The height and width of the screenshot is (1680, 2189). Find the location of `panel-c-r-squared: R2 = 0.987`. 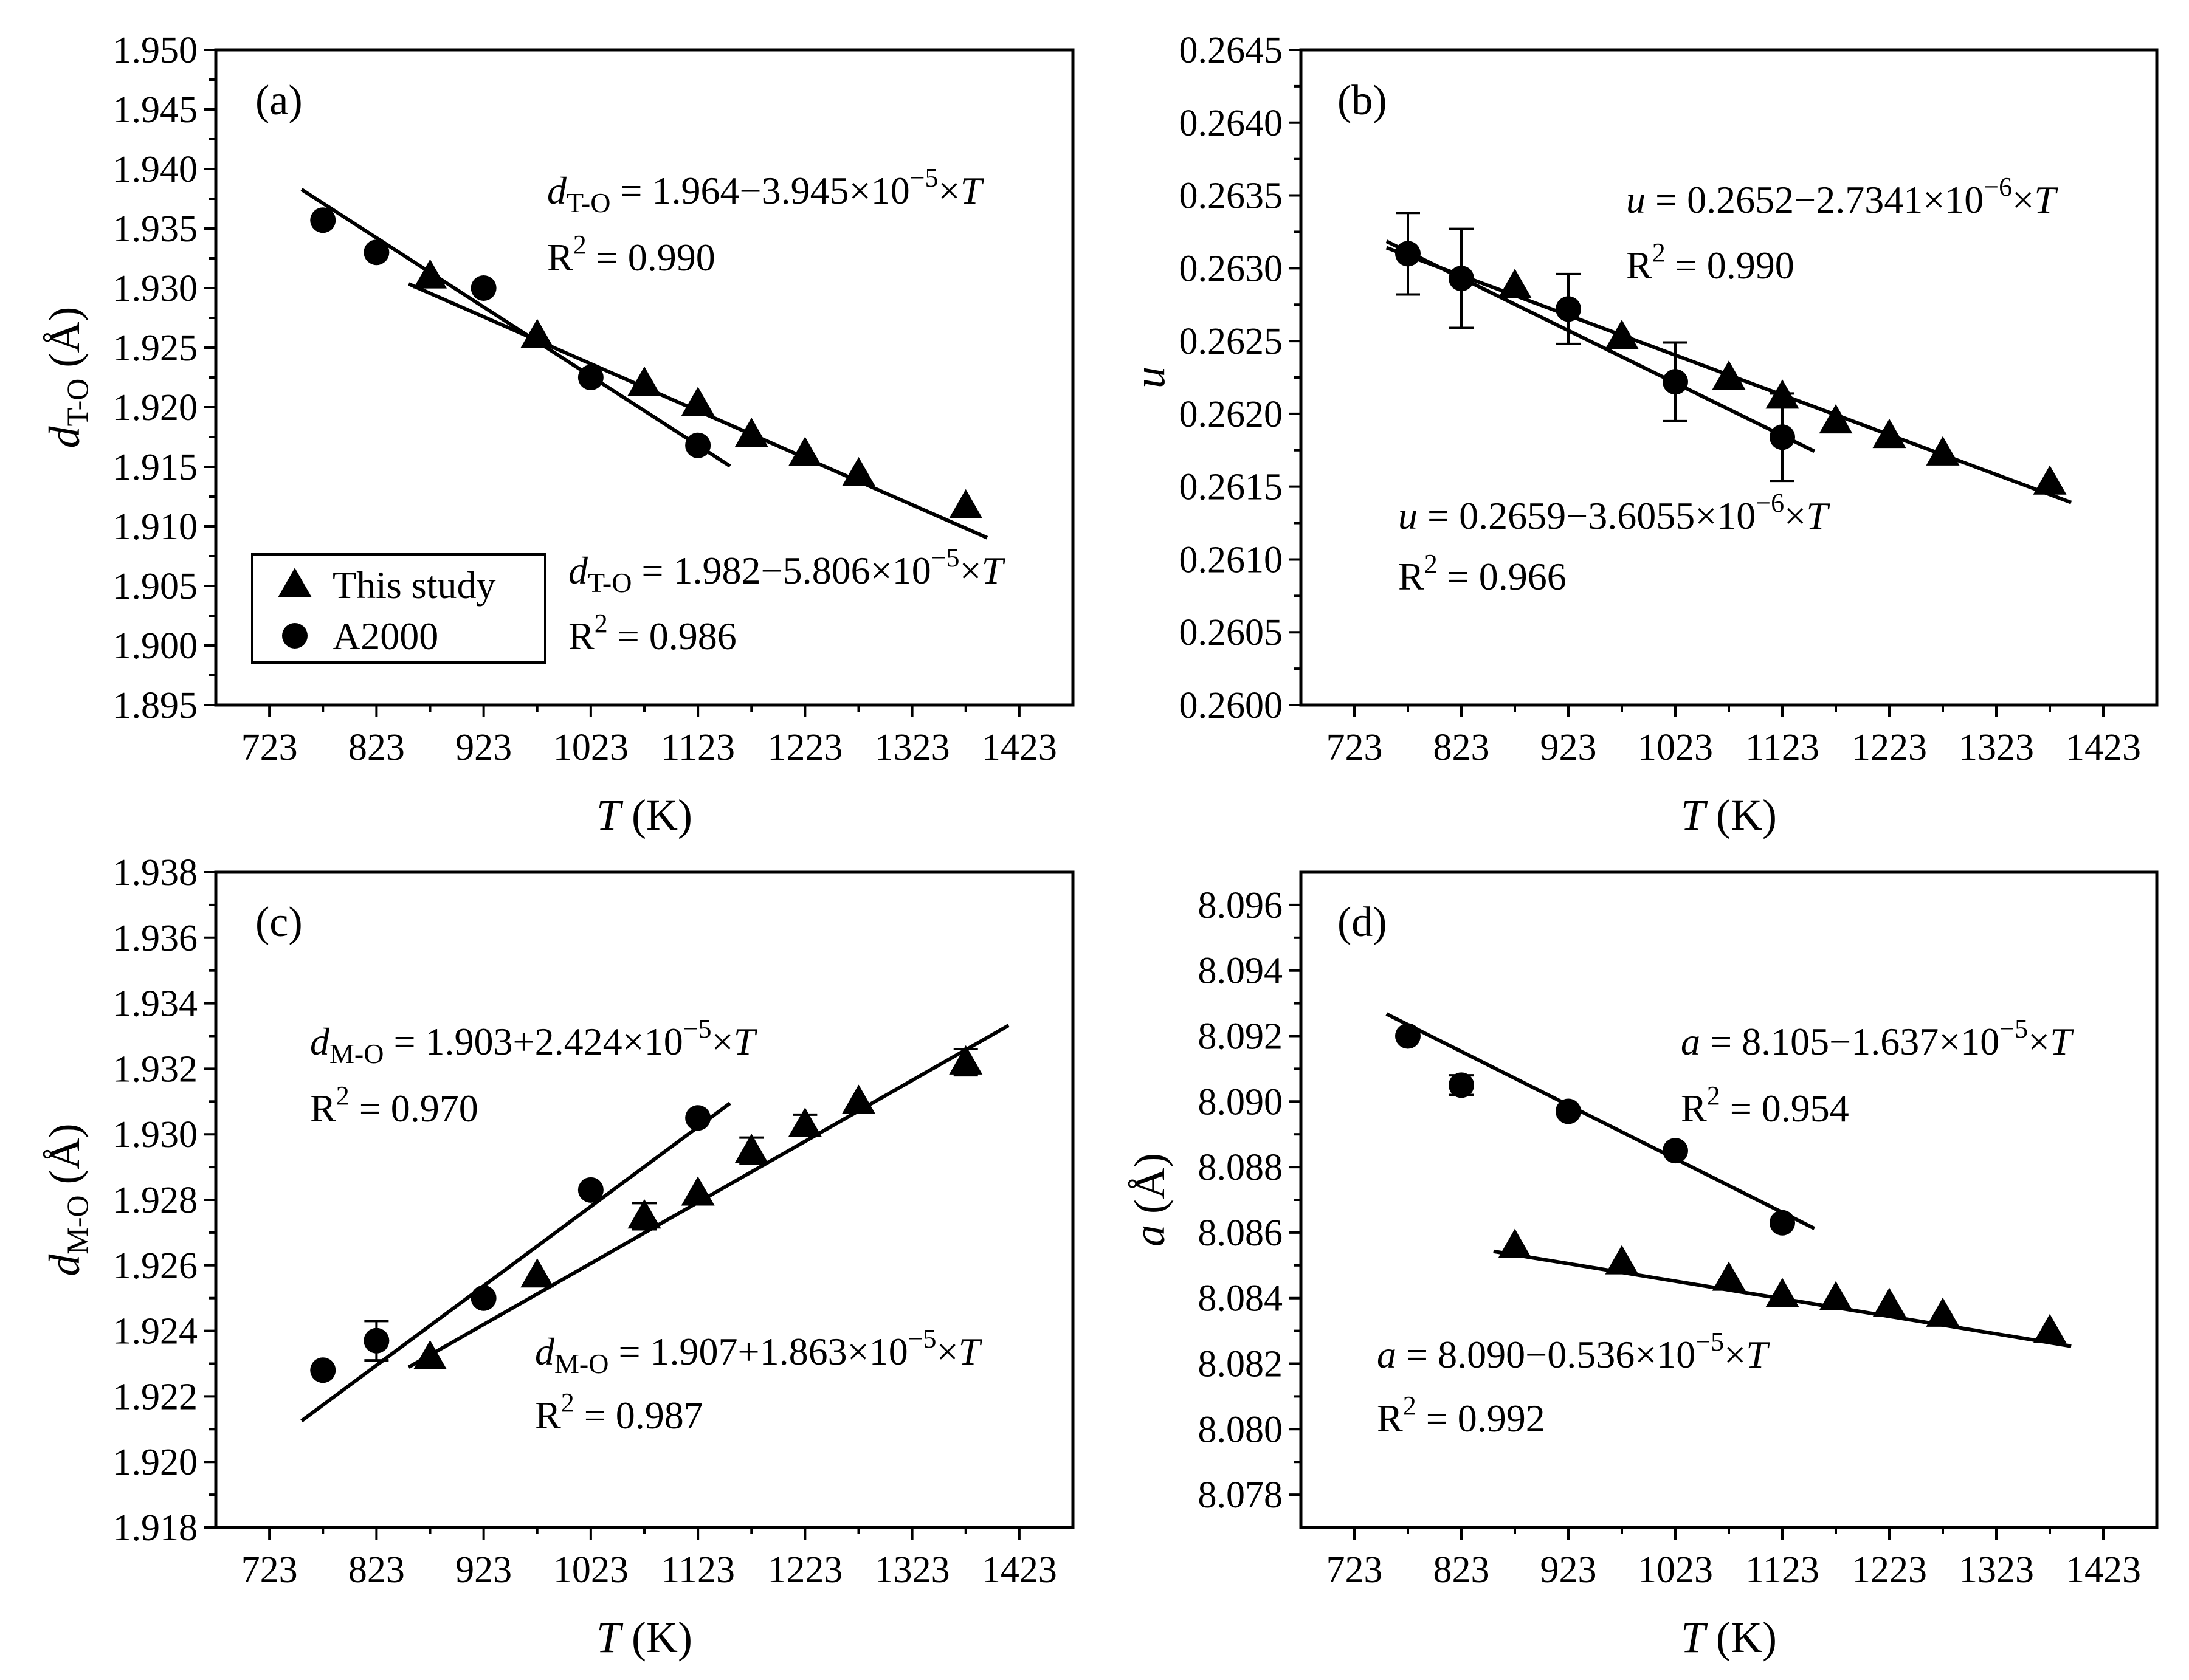

panel-c-r-squared: R2 = 0.987 is located at coordinates (619, 1412).